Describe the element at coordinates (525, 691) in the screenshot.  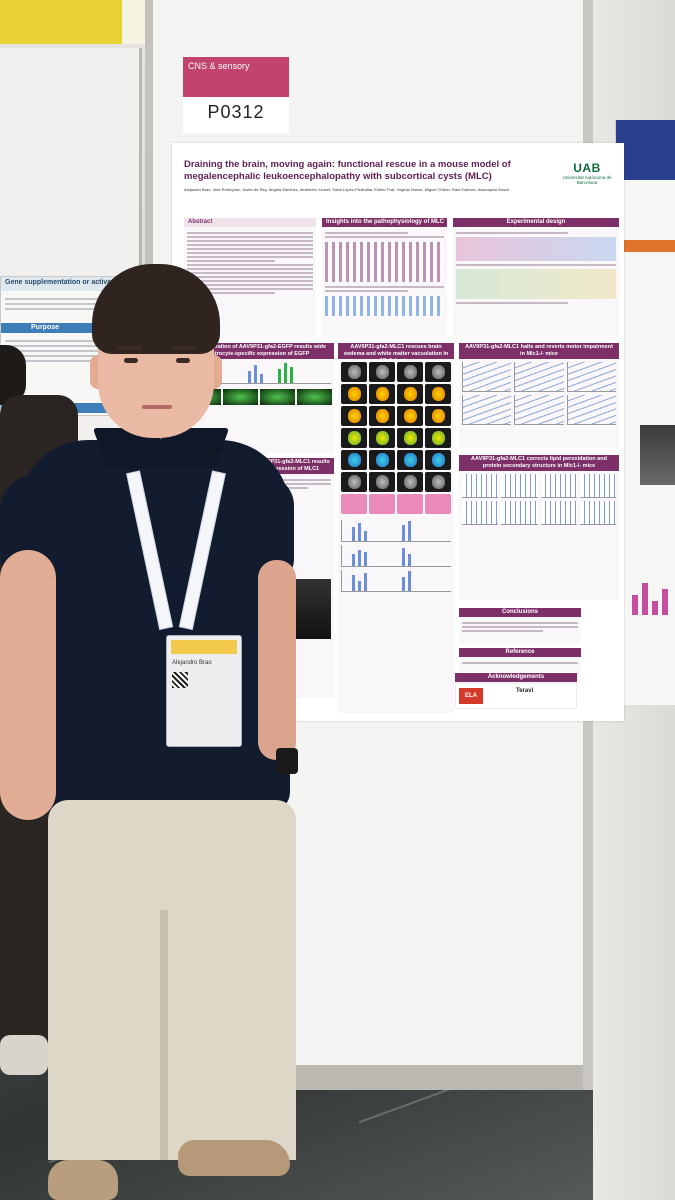
I see `teravi-logo: Teravi` at that location.